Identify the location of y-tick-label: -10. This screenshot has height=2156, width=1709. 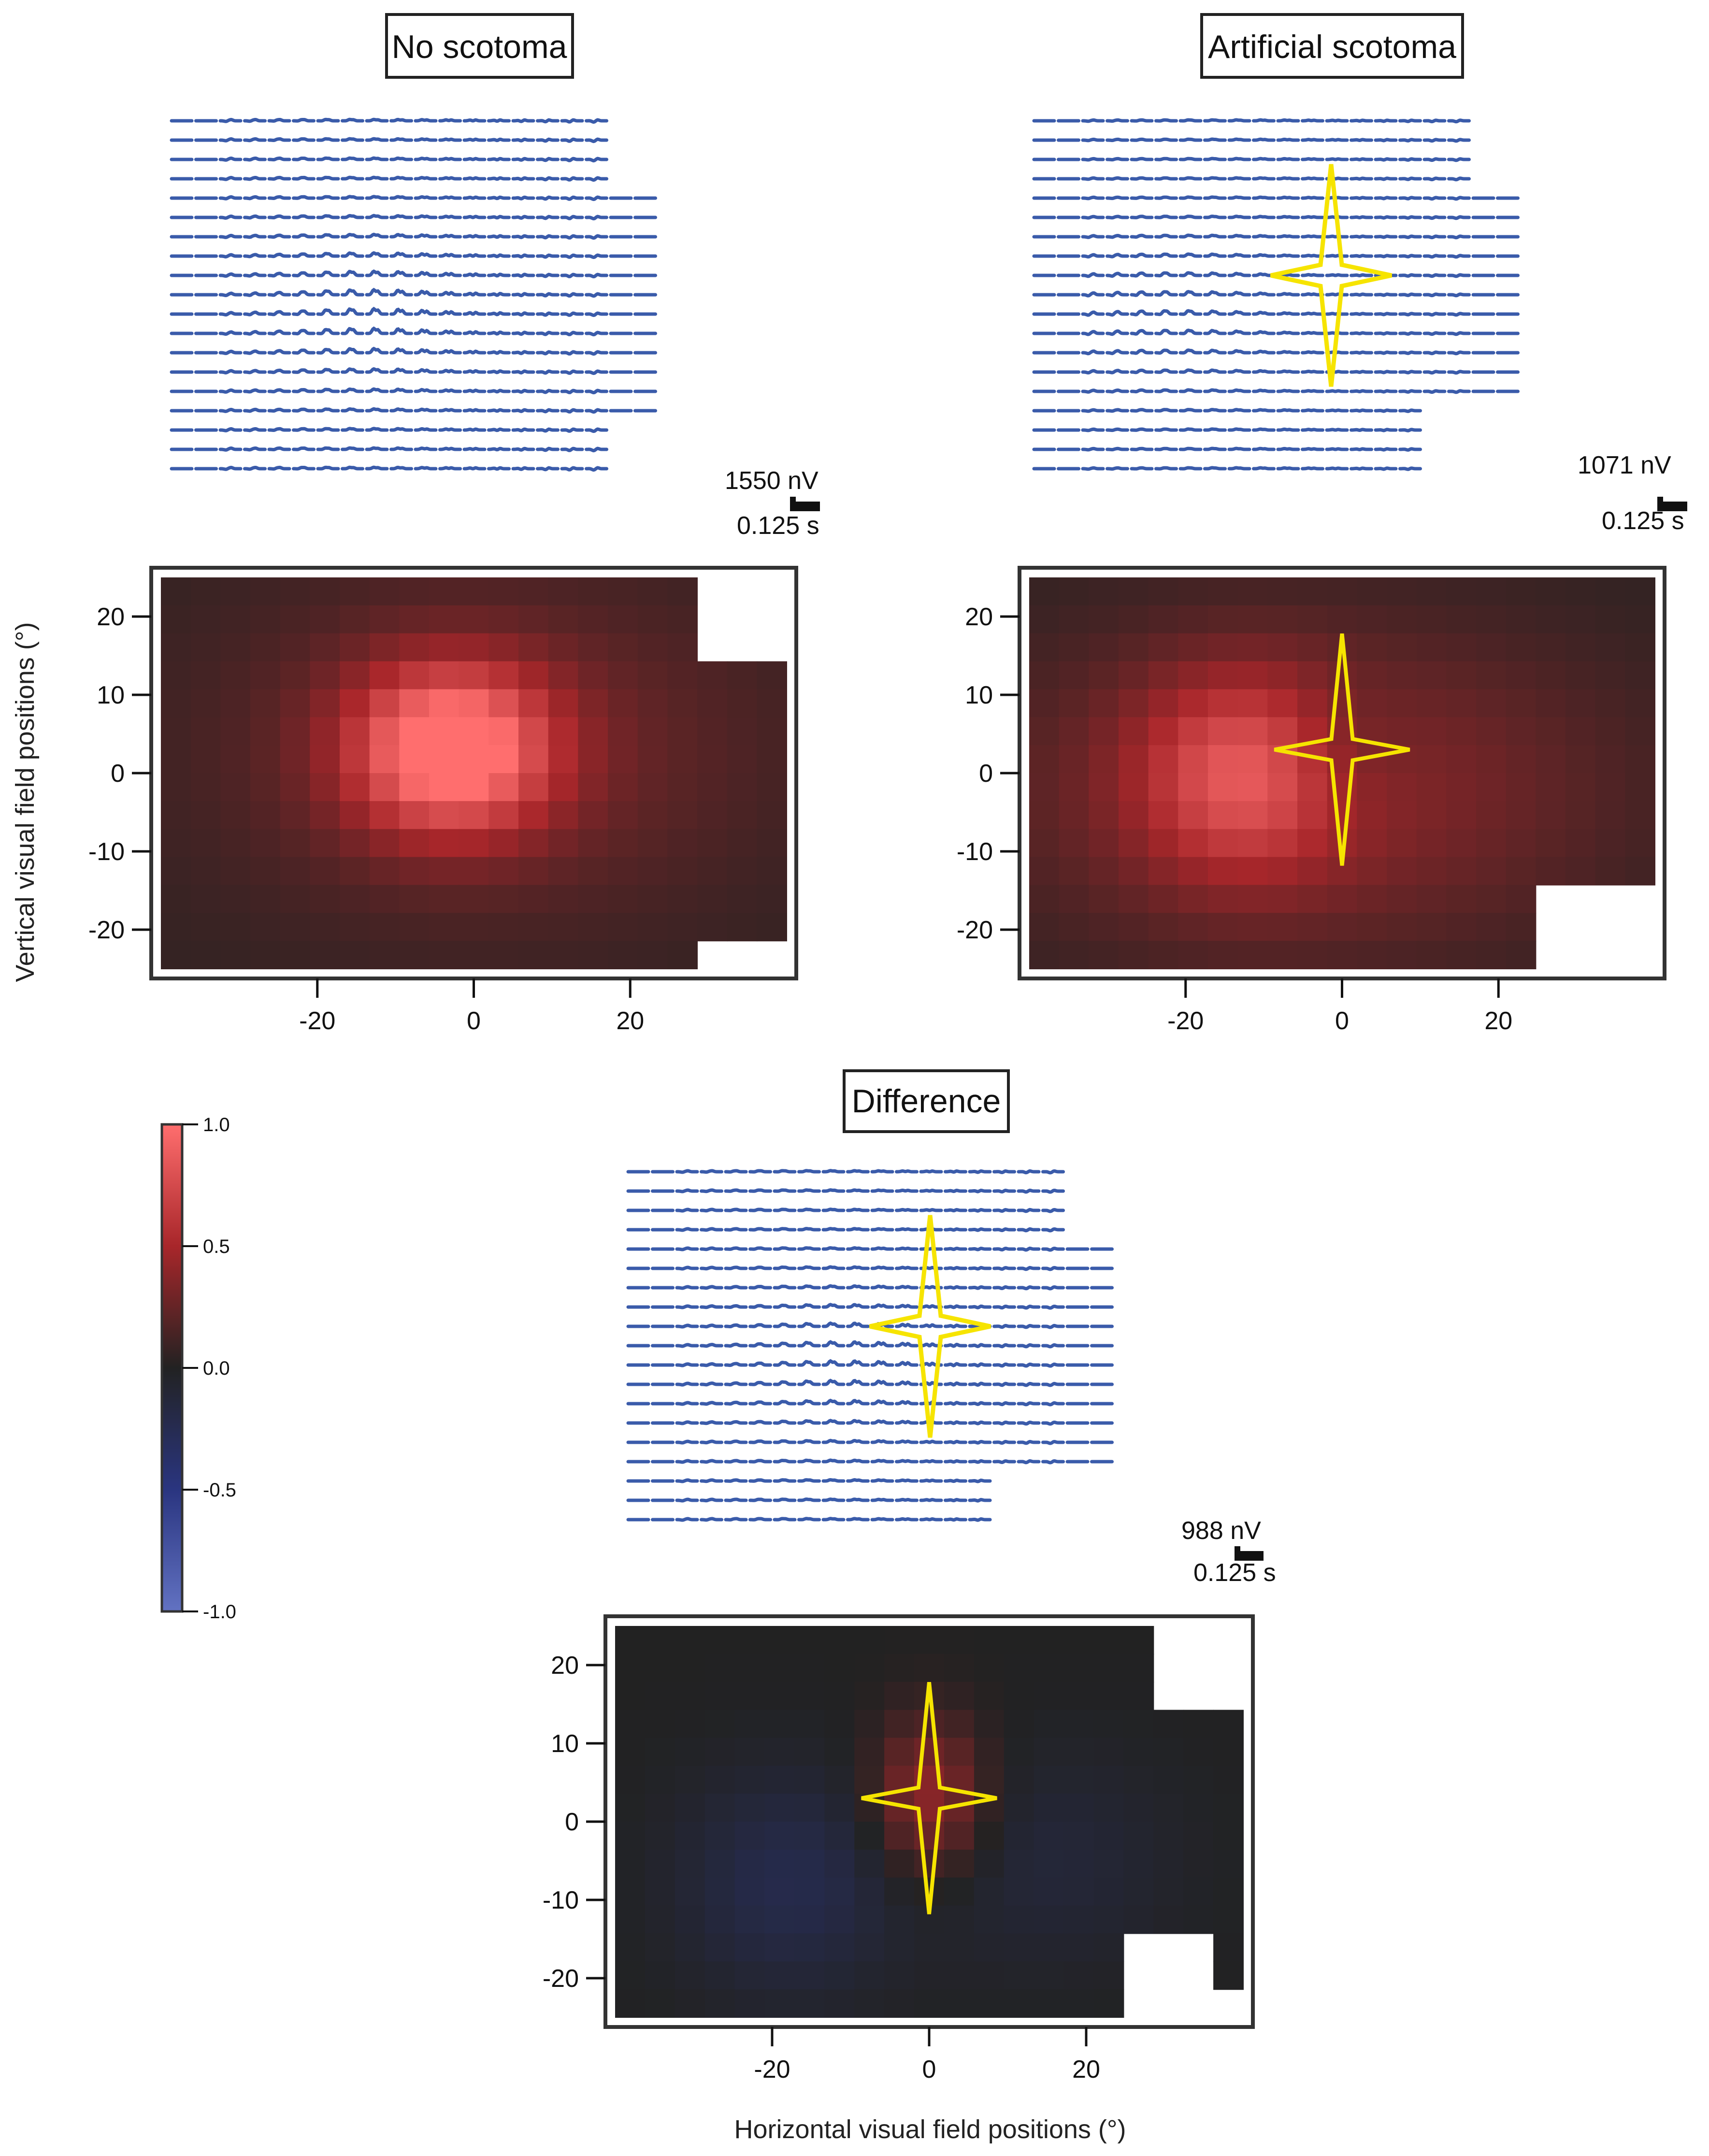
(561, 1900).